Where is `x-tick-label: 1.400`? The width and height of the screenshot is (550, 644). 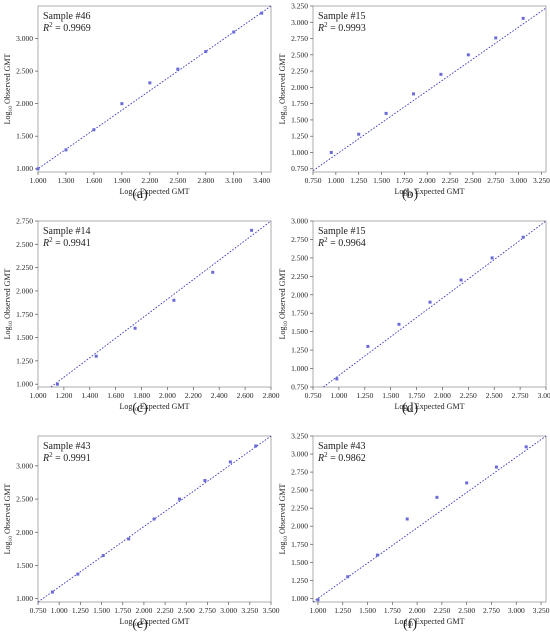 x-tick-label: 1.400 is located at coordinates (89, 395).